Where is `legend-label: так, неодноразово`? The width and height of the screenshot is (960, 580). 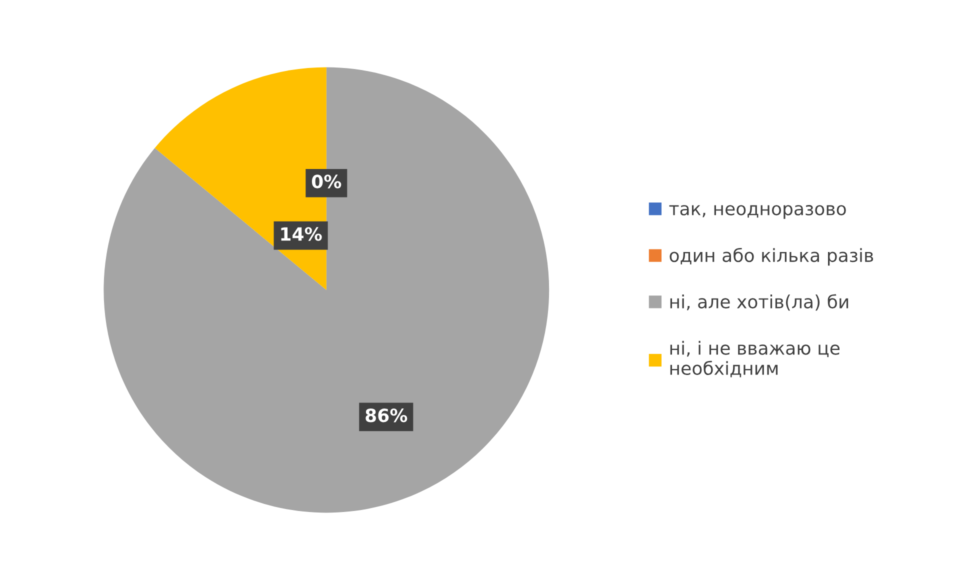
legend-label: так, неодноразово is located at coordinates (757, 212).